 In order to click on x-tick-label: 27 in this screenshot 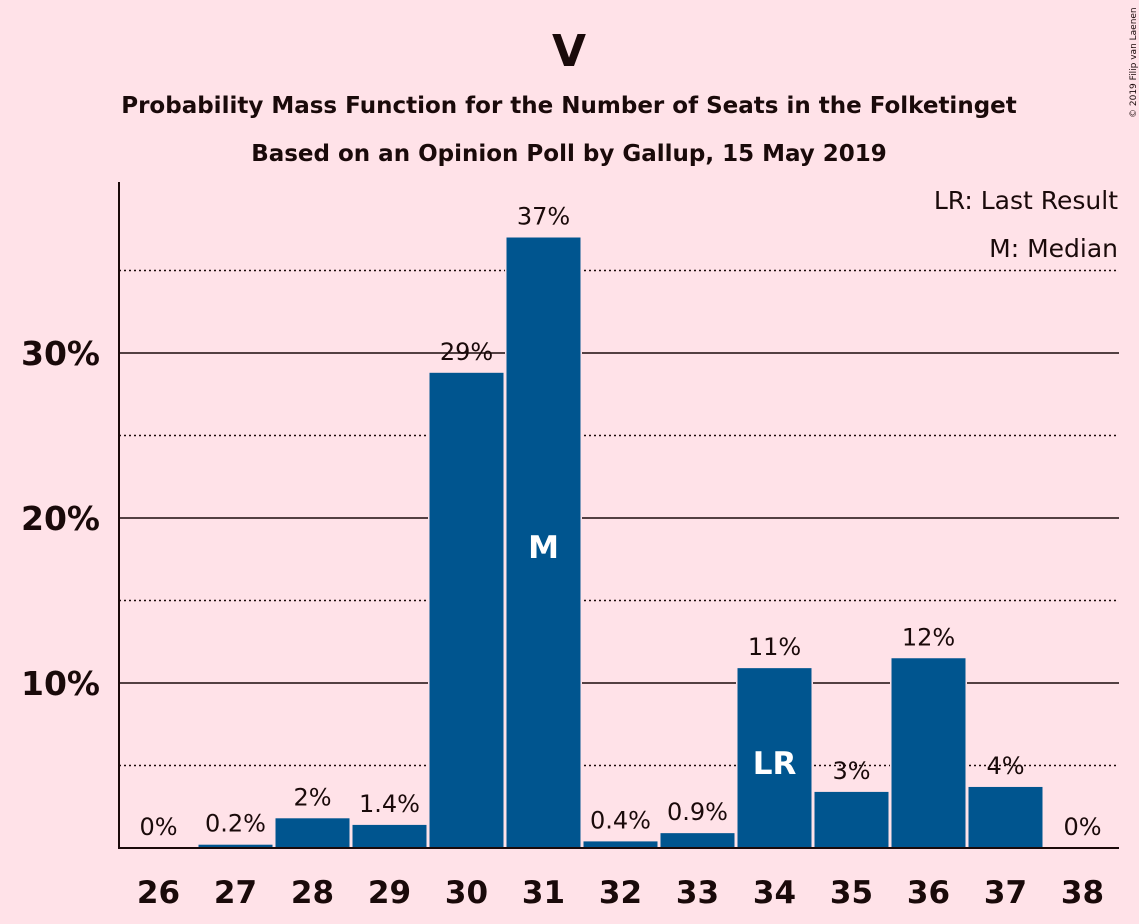, I will do `click(235, 893)`.